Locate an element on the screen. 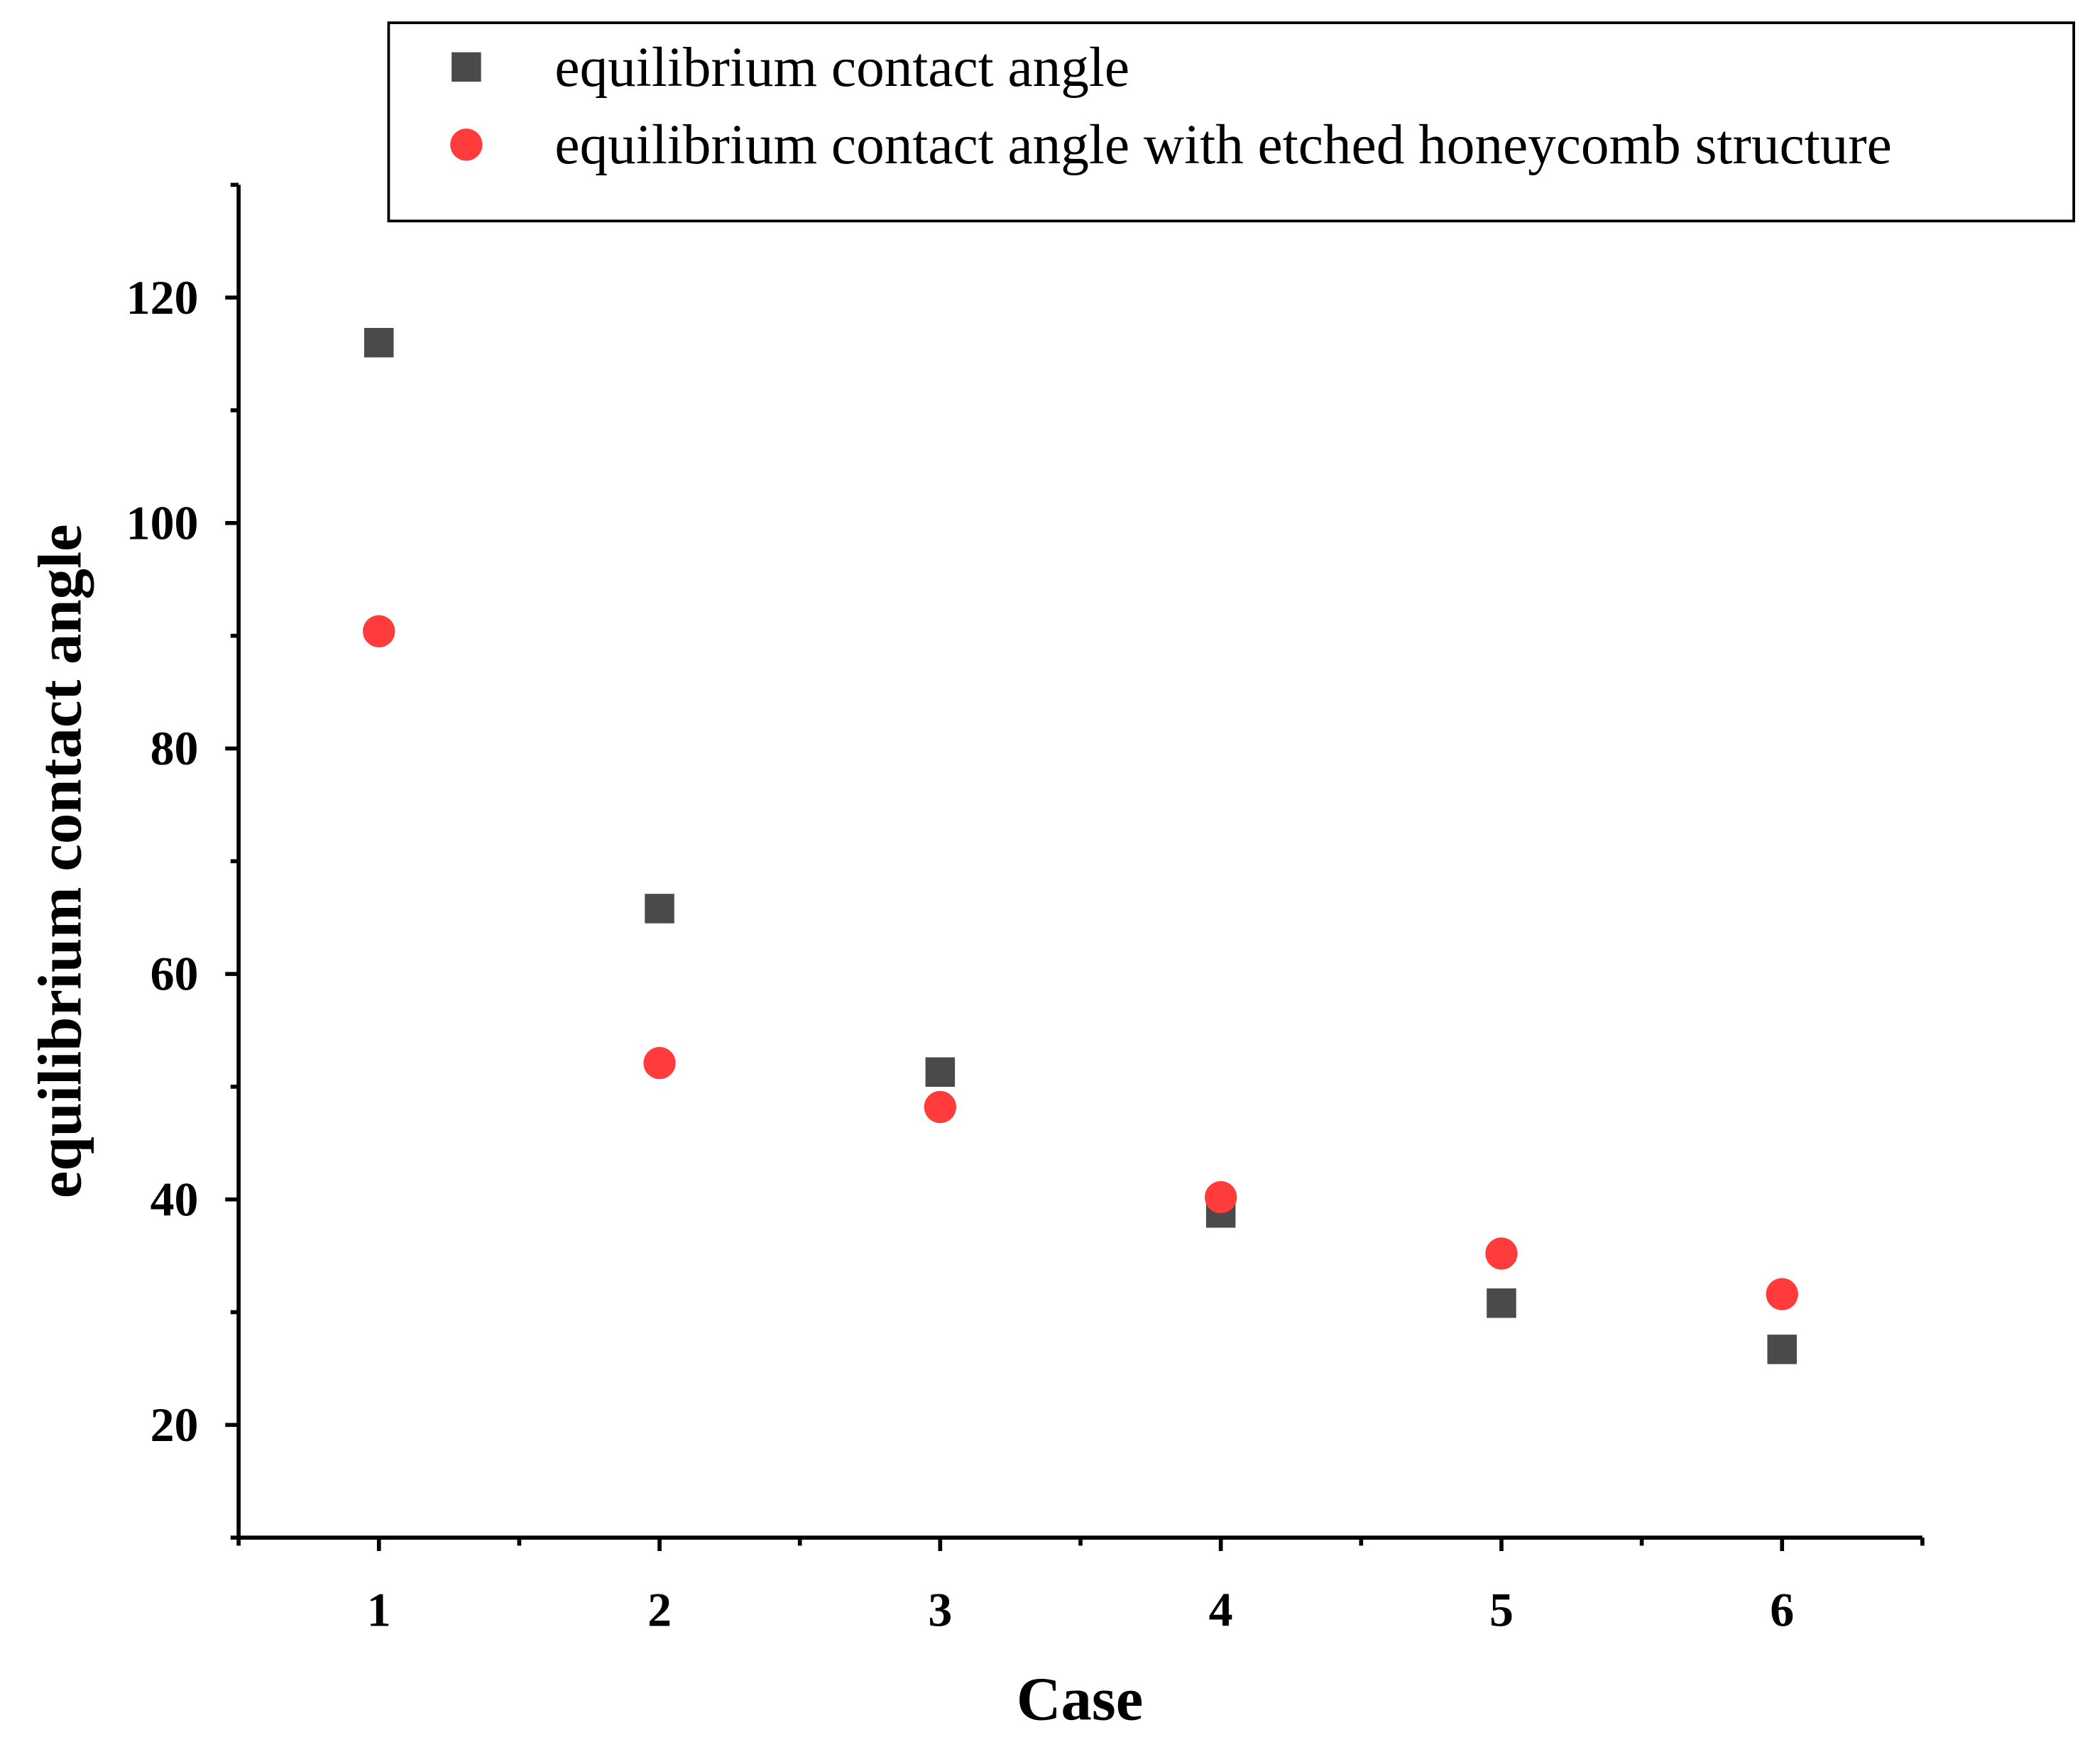 The image size is (2090, 1764). y-tick-label: 60 is located at coordinates (175, 974).